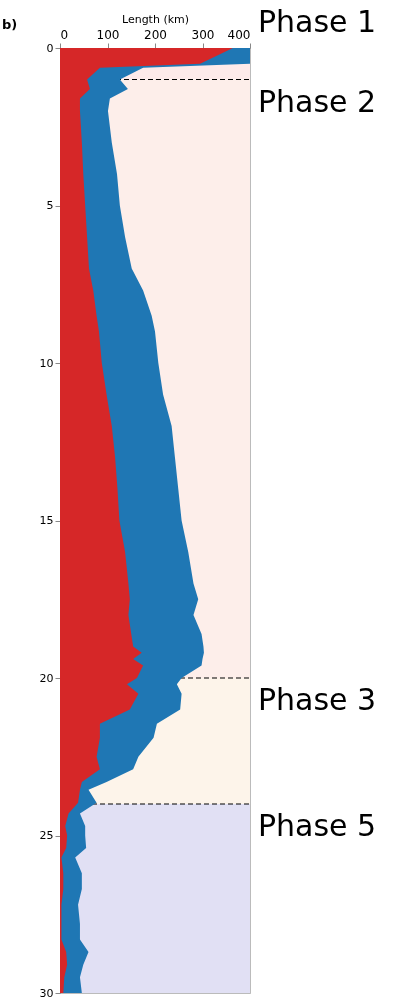 Image resolution: width=405 pixels, height=1003 pixels. Describe the element at coordinates (317, 21) in the screenshot. I see `band-label: Phase 1` at that location.